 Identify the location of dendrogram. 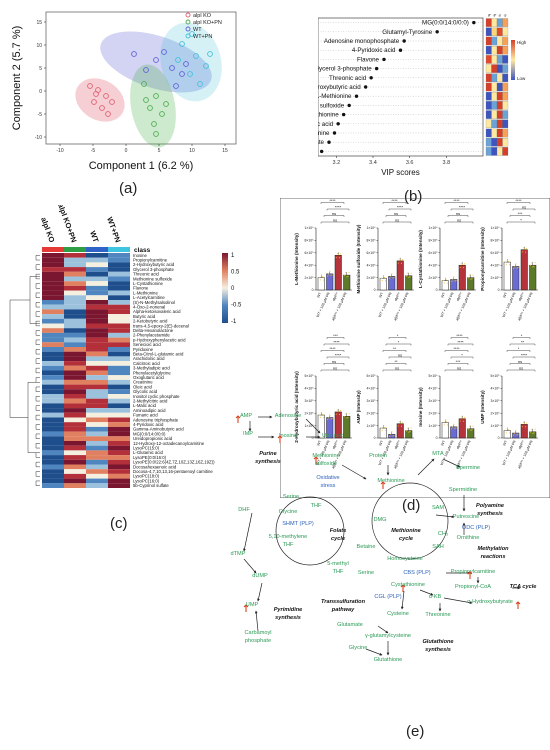
(24, 370).